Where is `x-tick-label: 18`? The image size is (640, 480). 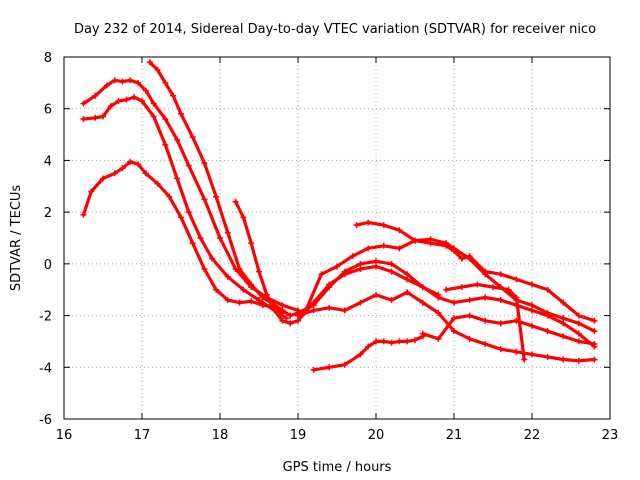
x-tick-label: 18 is located at coordinates (220, 435).